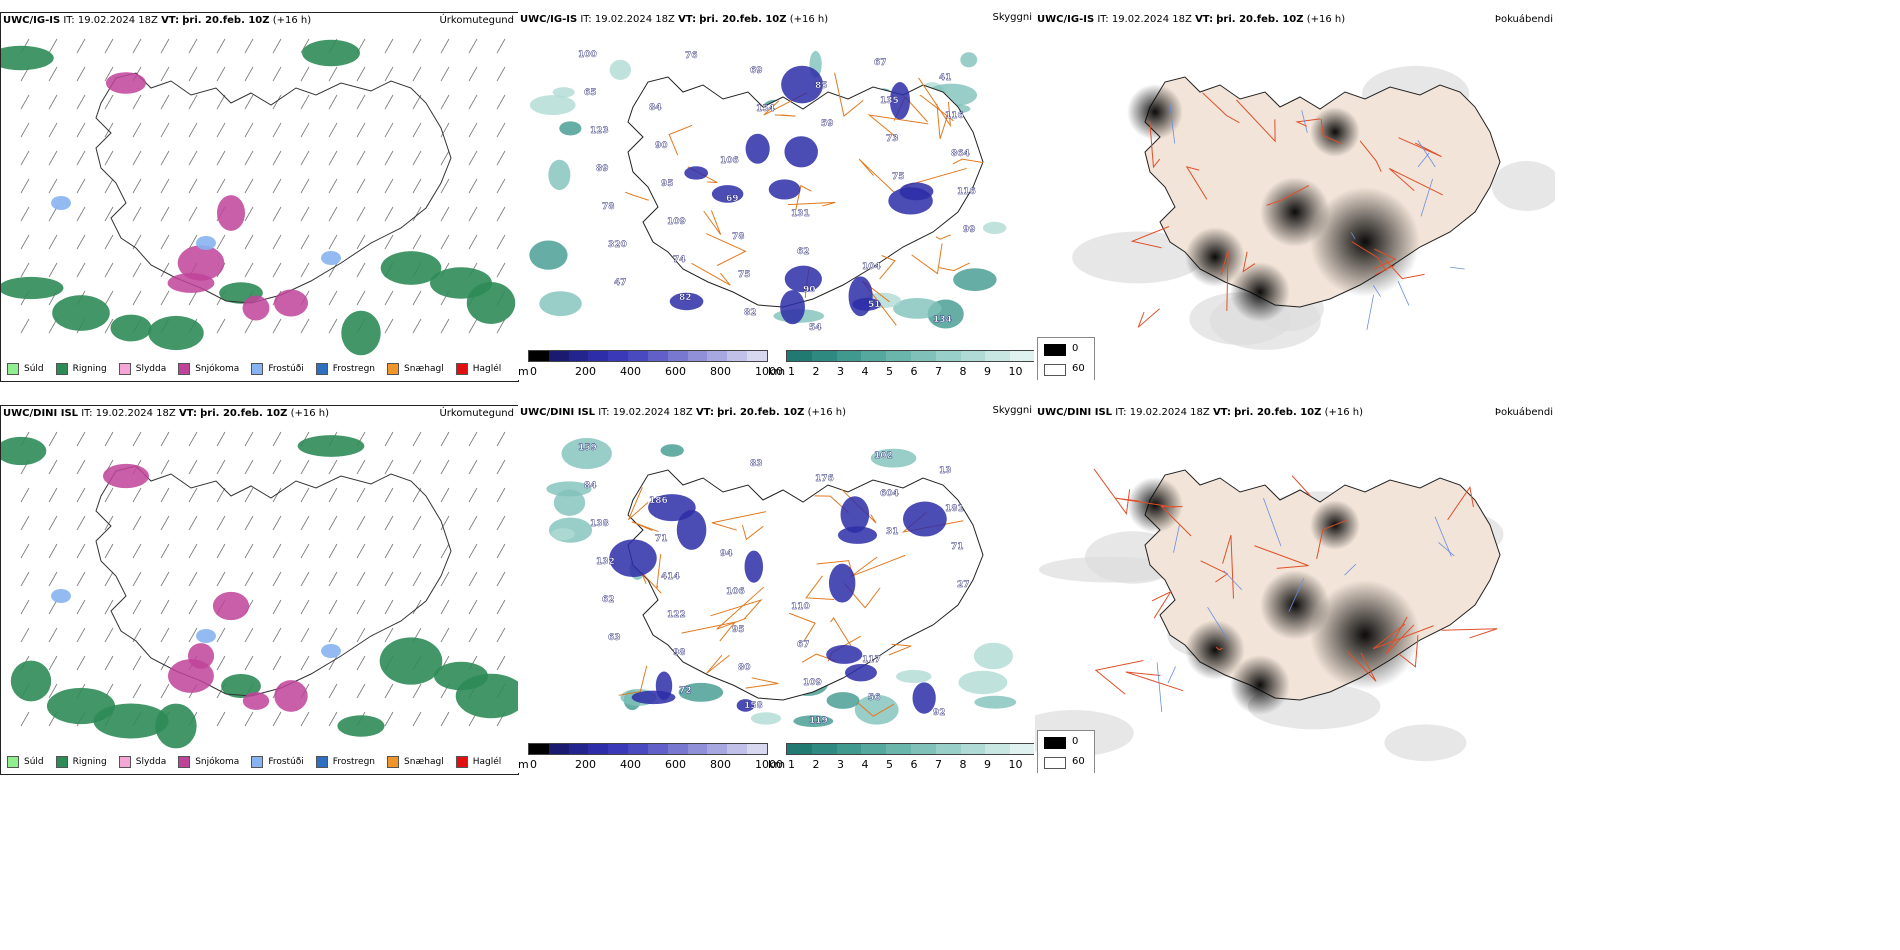 The width and height of the screenshot is (1900, 950). I want to click on rain-area, so click(176, 333).